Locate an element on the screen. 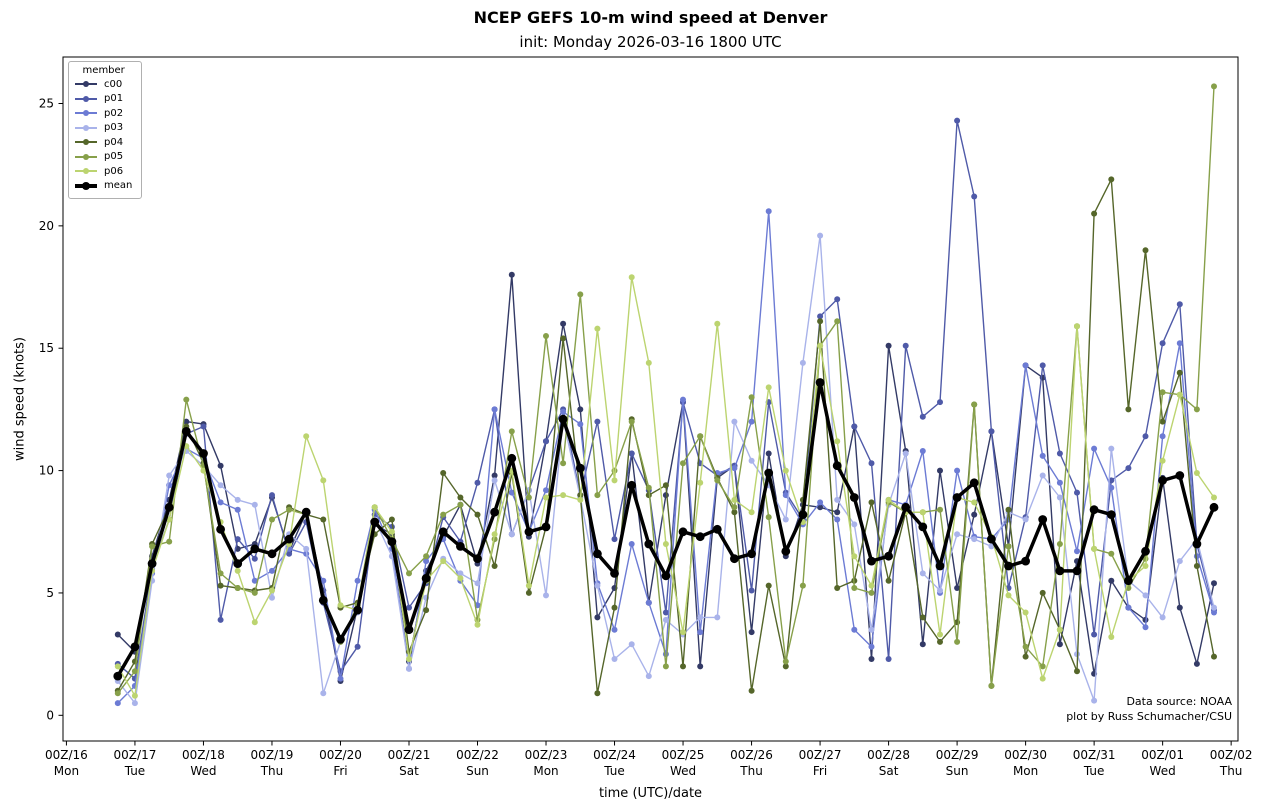 This screenshot has height=812, width=1266. x-tick-label-time: 00Z/20 is located at coordinates (340, 755).